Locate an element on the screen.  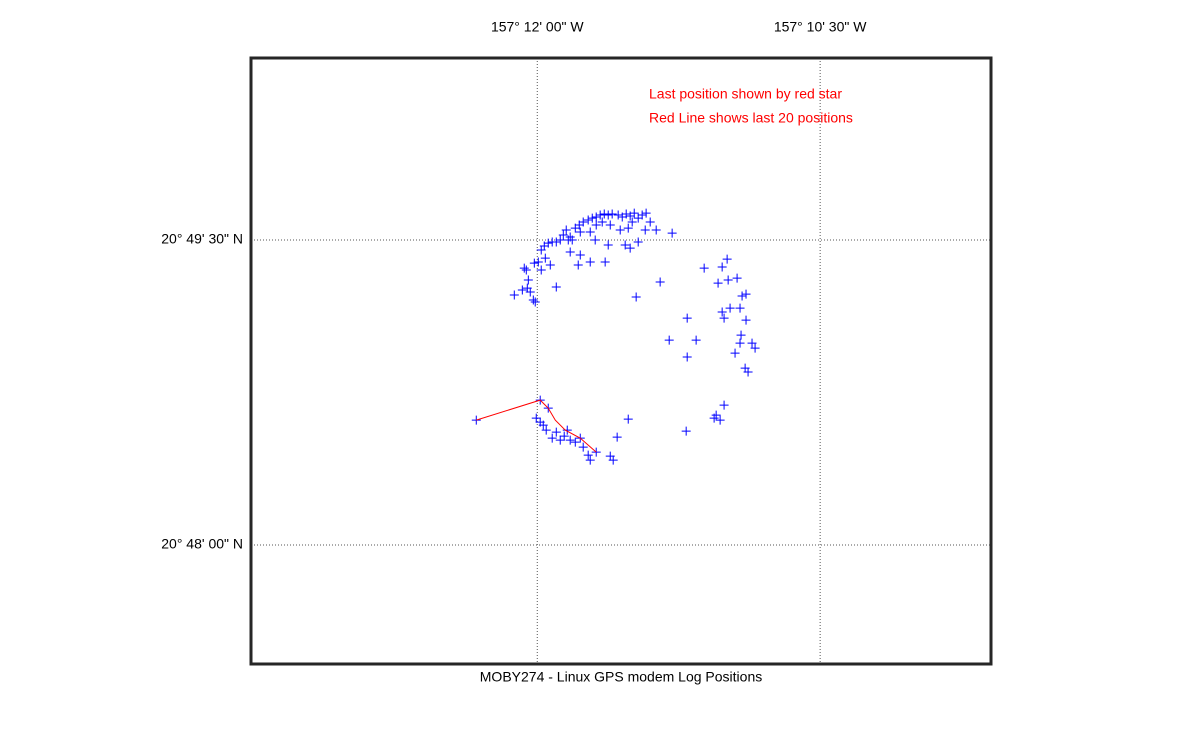
annotation: Red Line shows last 20 positions is located at coordinates (751, 118).